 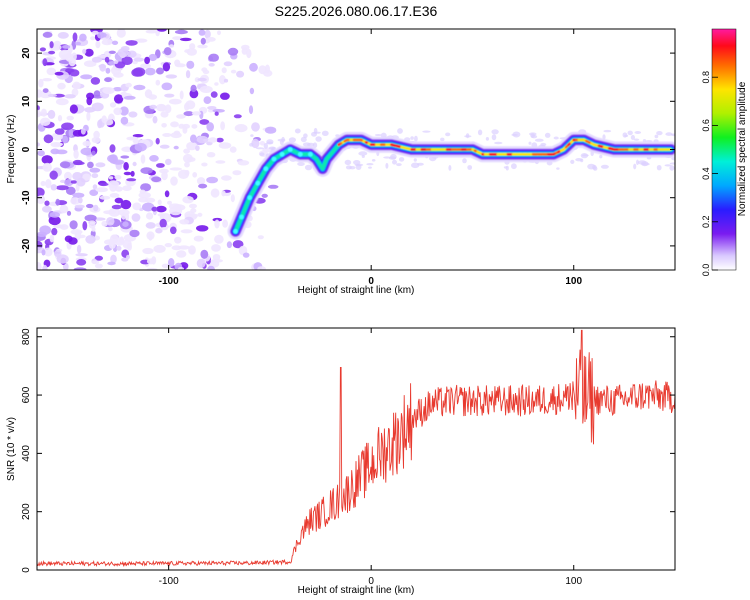 What do you see at coordinates (573, 581) in the screenshot?
I see `bottom-x-tick-label: 100` at bounding box center [573, 581].